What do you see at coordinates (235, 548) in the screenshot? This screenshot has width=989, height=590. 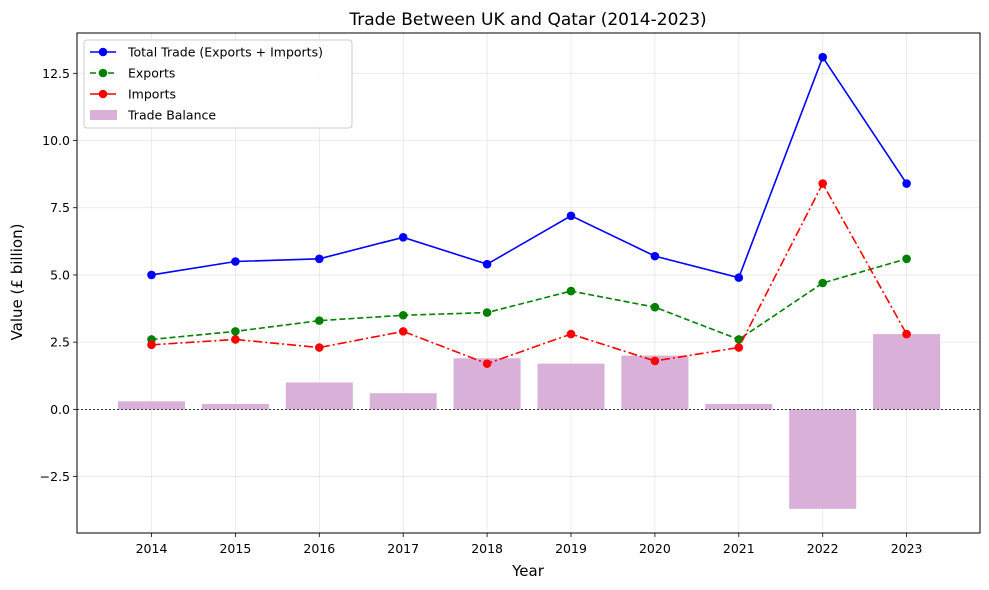 I see `x-tick-label: 2015` at bounding box center [235, 548].